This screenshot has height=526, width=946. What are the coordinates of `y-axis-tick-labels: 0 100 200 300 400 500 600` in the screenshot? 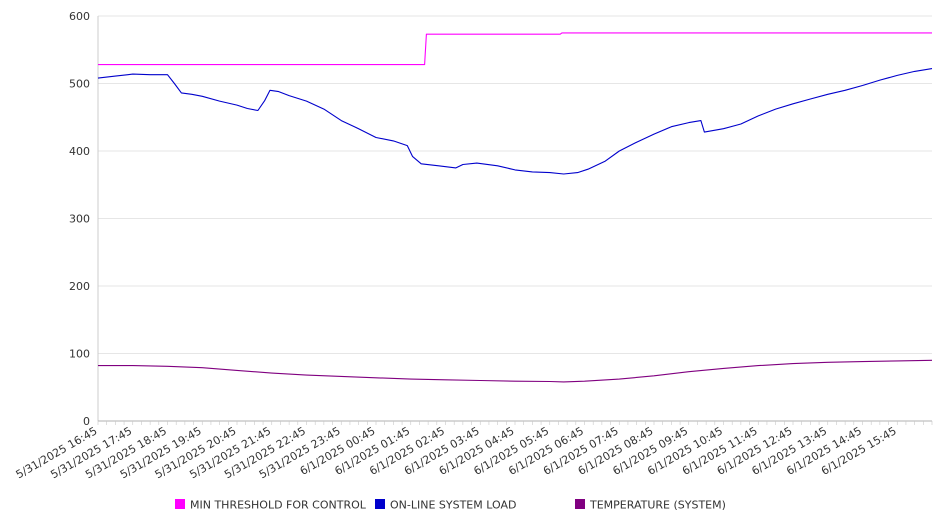 It's located at (79, 219).